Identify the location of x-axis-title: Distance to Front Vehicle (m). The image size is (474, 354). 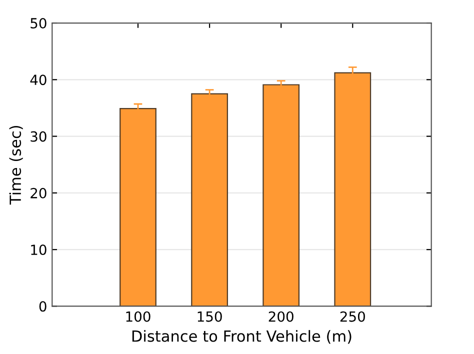
(242, 337).